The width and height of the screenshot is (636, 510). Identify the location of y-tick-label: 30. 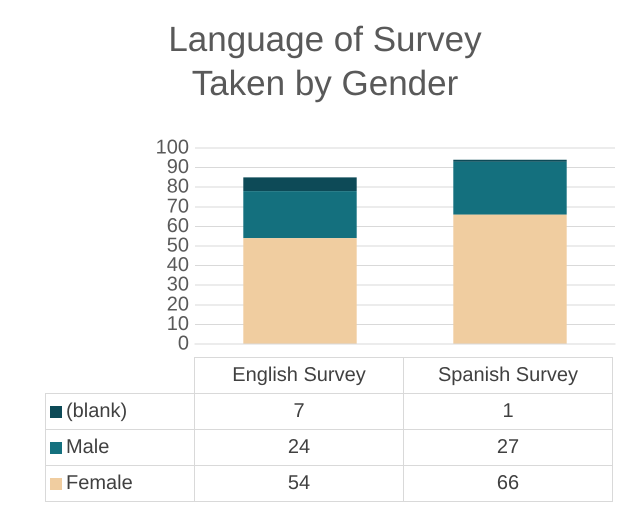
(177, 285).